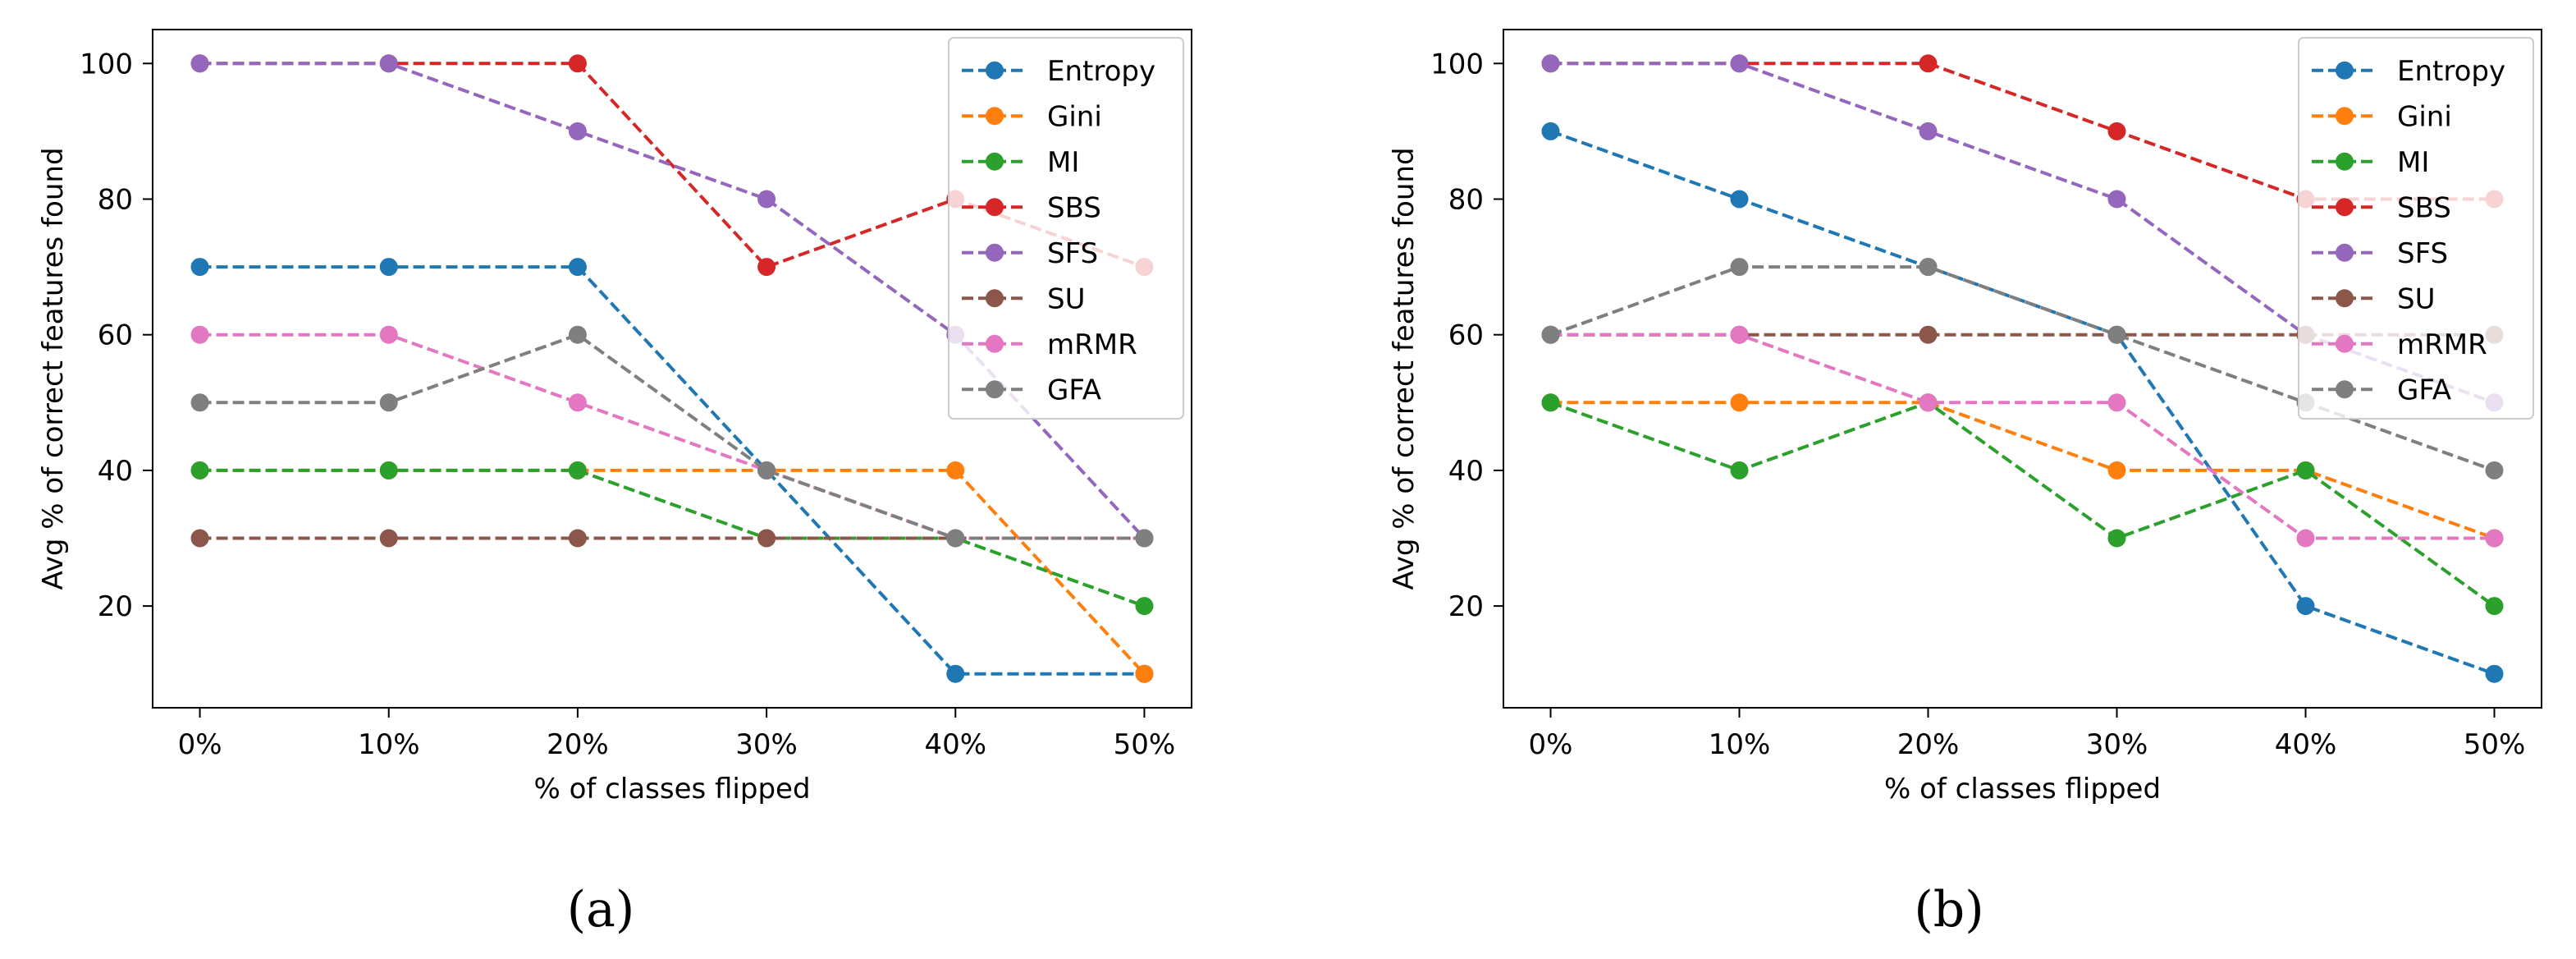  What do you see at coordinates (1145, 744) in the screenshot?
I see `x-tick-label: 50%` at bounding box center [1145, 744].